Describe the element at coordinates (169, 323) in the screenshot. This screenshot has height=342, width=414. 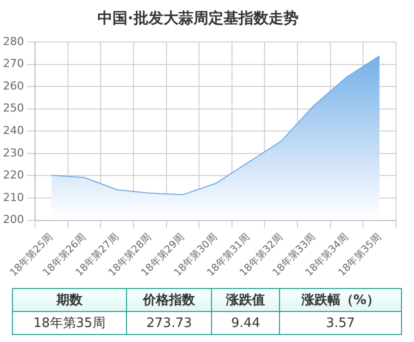
I see `text: 273.73` at that location.